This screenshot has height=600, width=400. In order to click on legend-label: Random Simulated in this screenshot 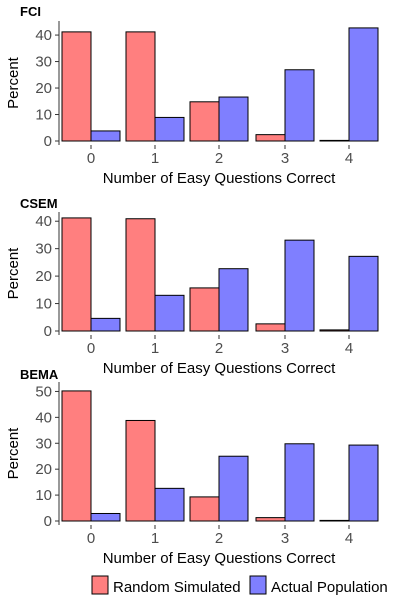, I will do `click(177, 587)`.